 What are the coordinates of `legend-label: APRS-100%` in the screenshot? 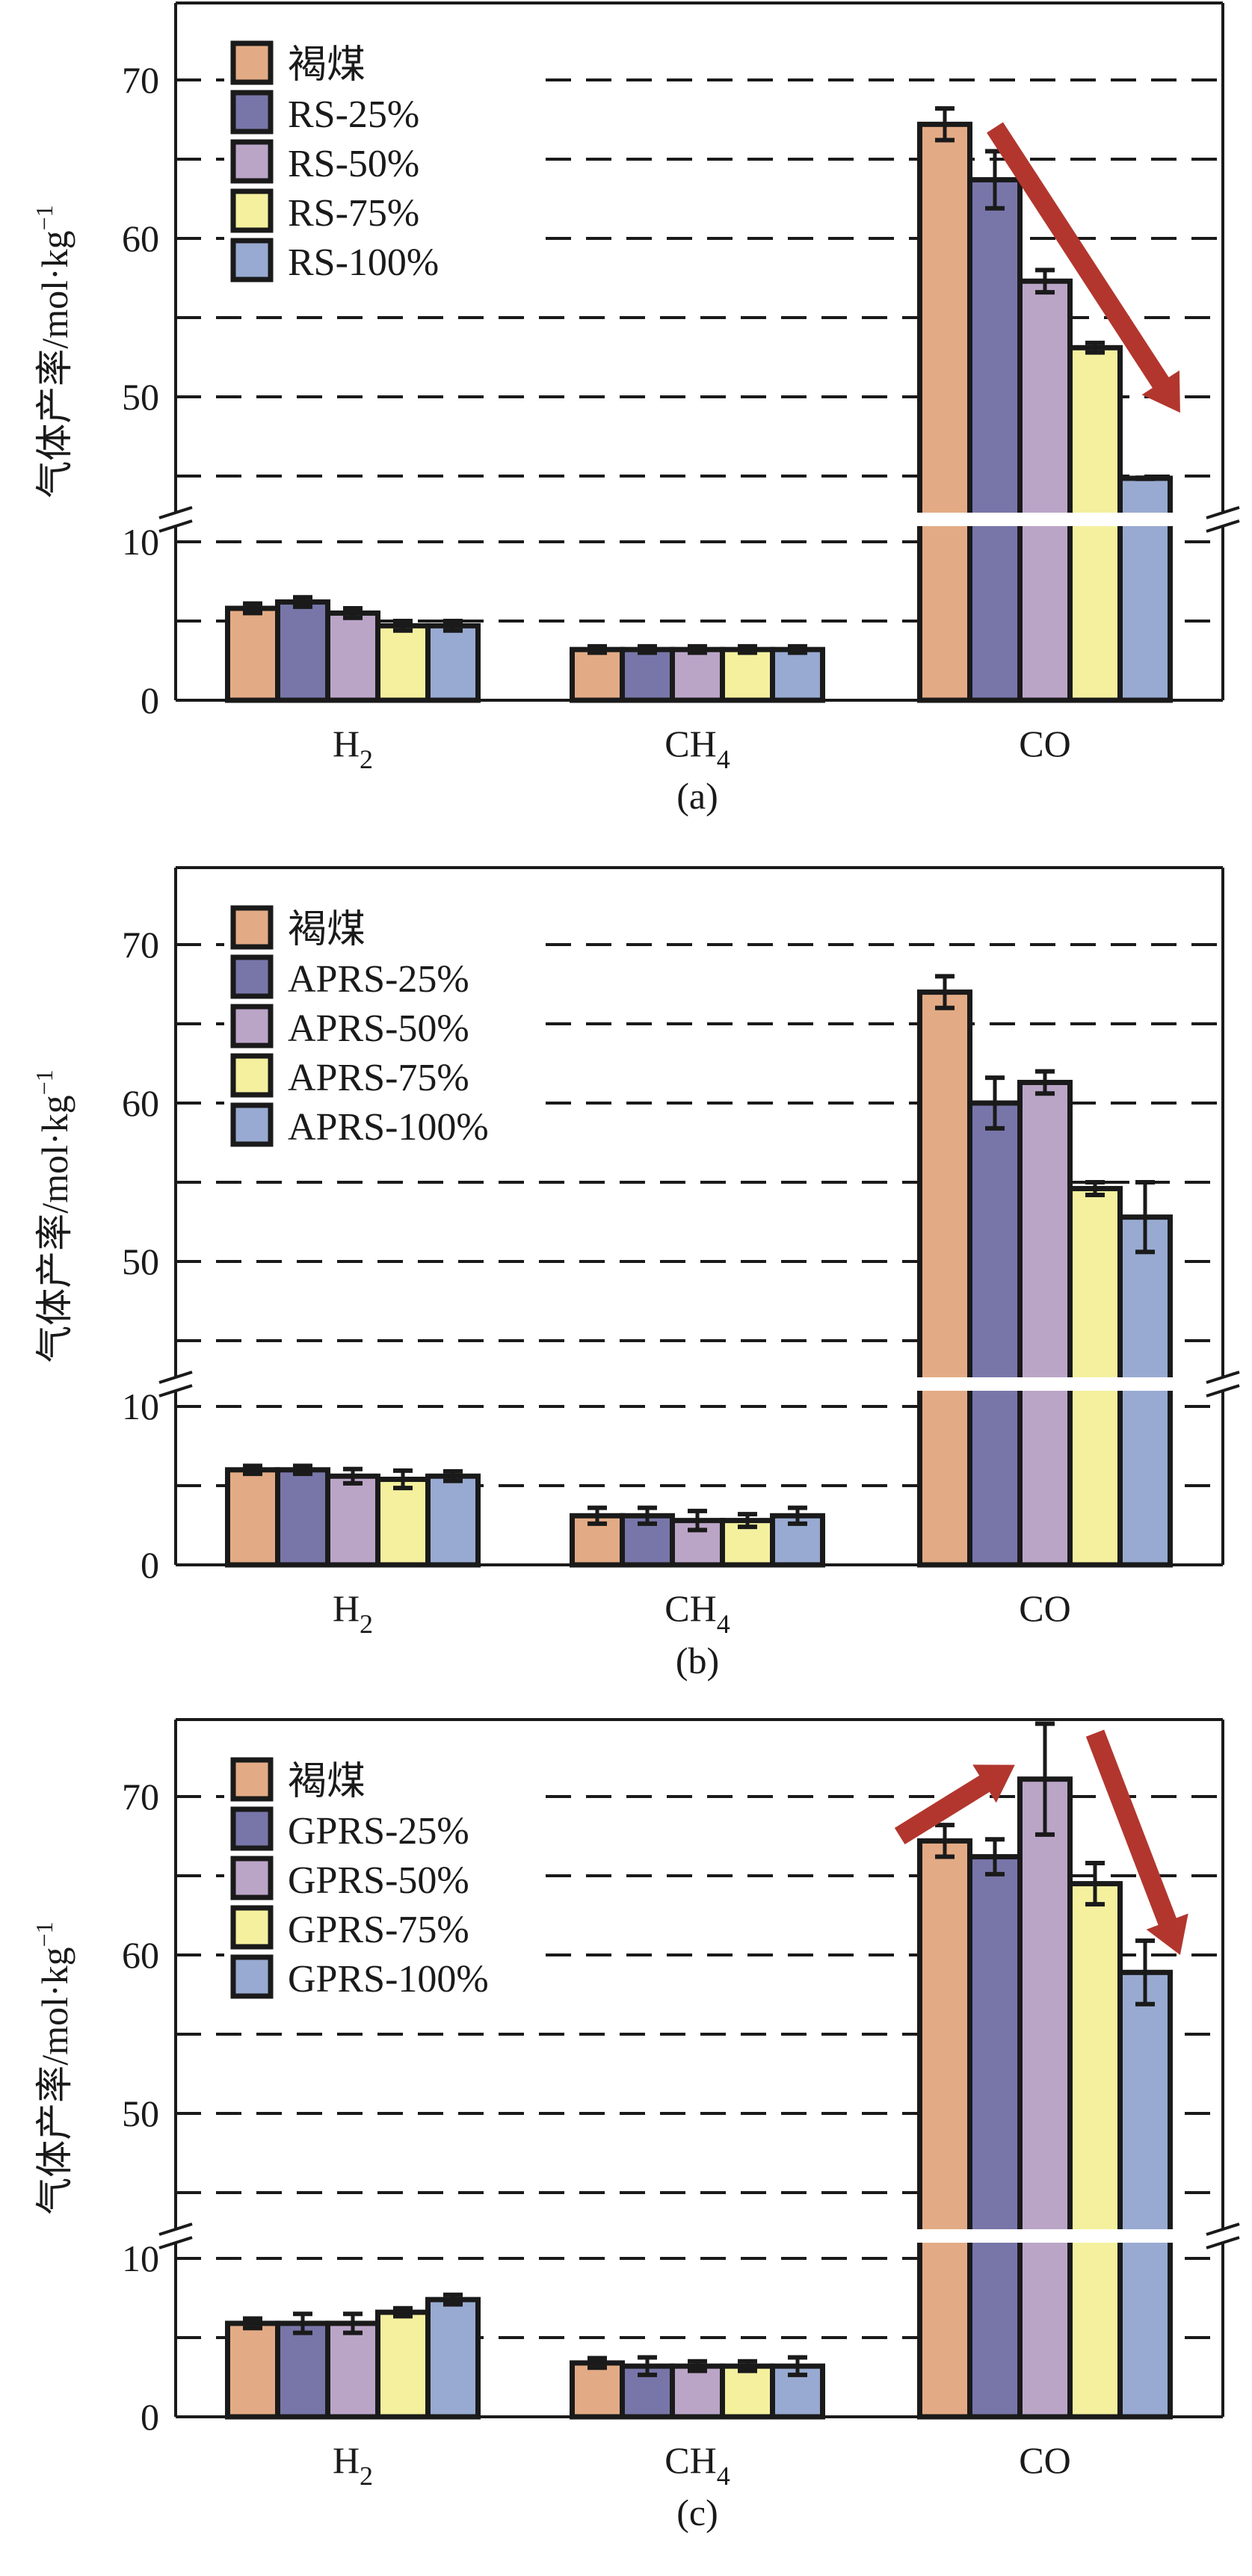 It's located at (389, 1128).